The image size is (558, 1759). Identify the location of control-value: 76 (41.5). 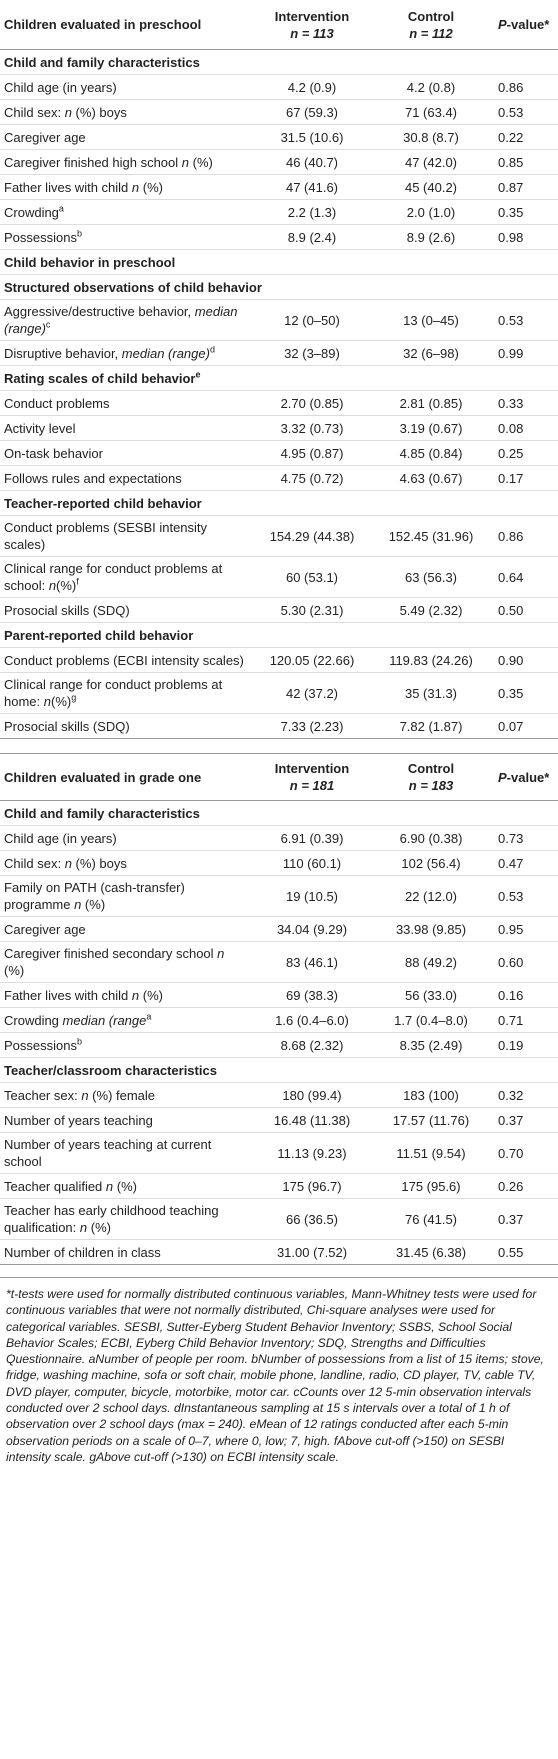
(431, 1219).